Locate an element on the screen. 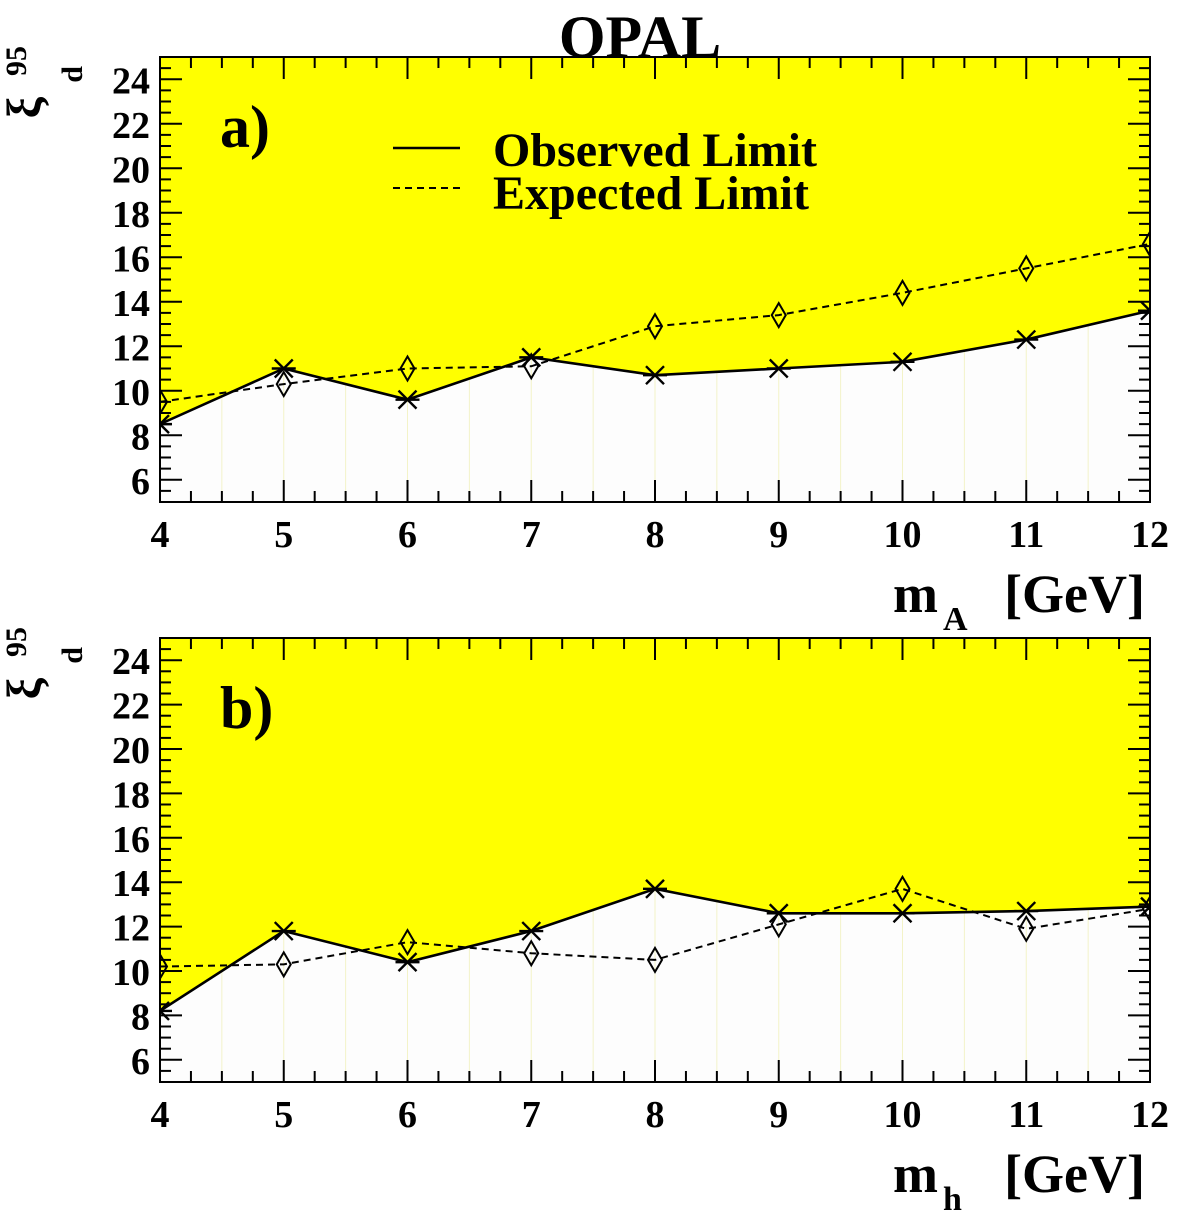  x-axis-label: m A [GeV] is located at coordinates (1019, 601).